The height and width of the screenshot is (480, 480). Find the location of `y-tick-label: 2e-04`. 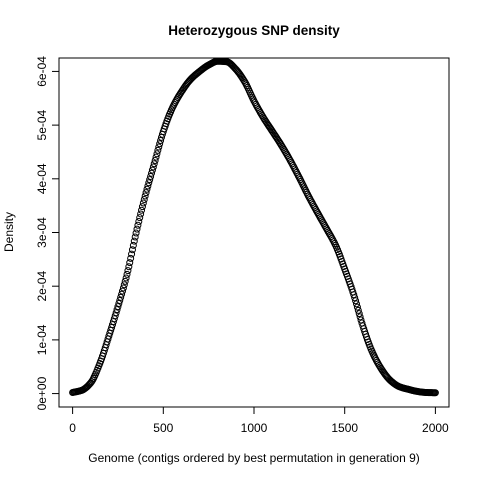

y-tick-label: 2e-04 is located at coordinates (42, 286).